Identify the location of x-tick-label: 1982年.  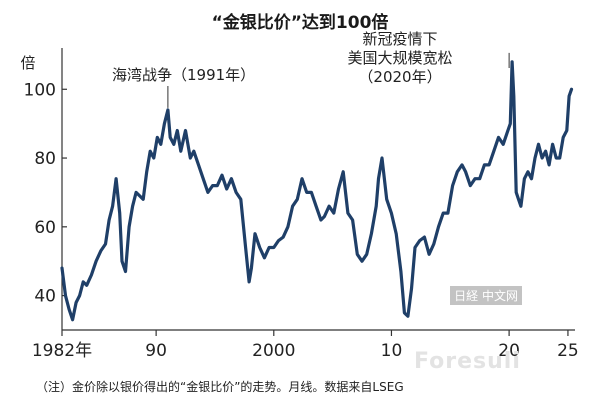
(62, 351).